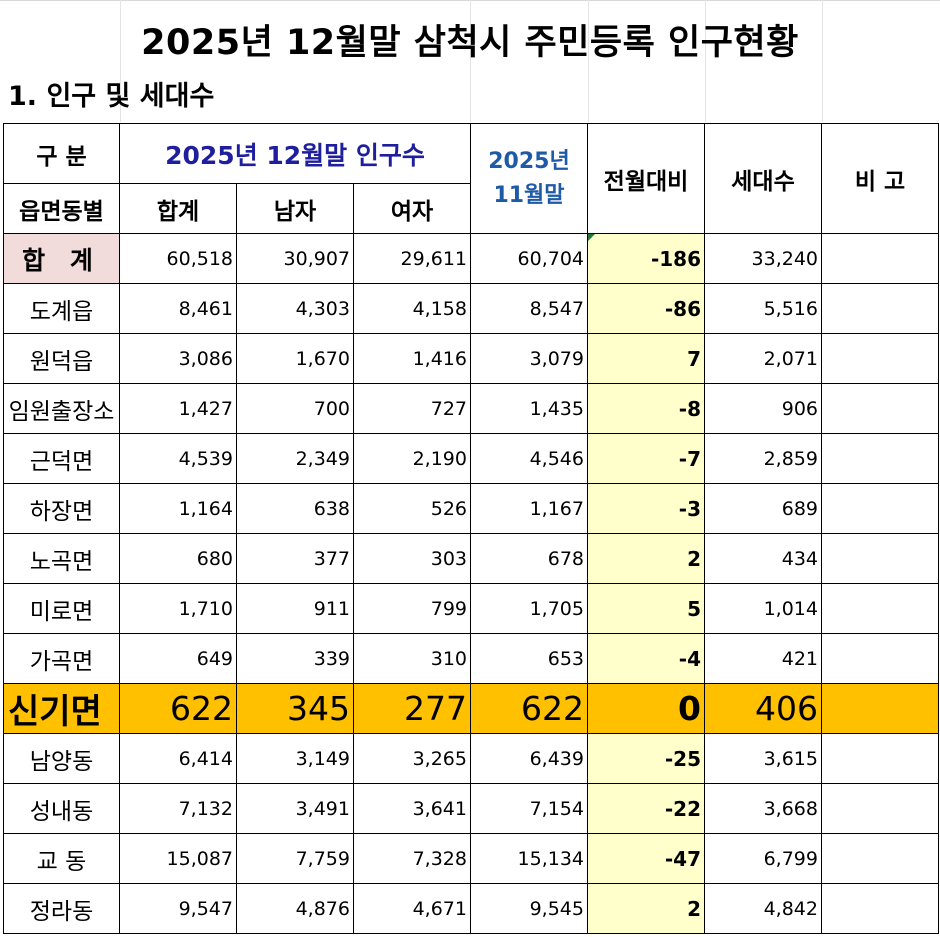 This screenshot has width=940, height=937. I want to click on cell-total: 9,547, so click(178, 908).